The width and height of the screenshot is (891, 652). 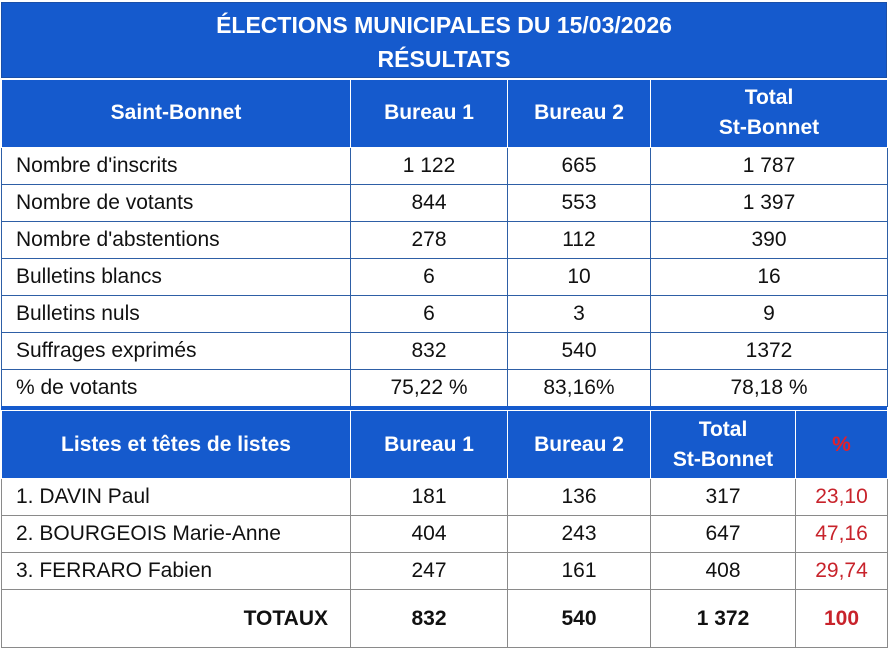 I want to click on cell-total: 390, so click(x=769, y=239).